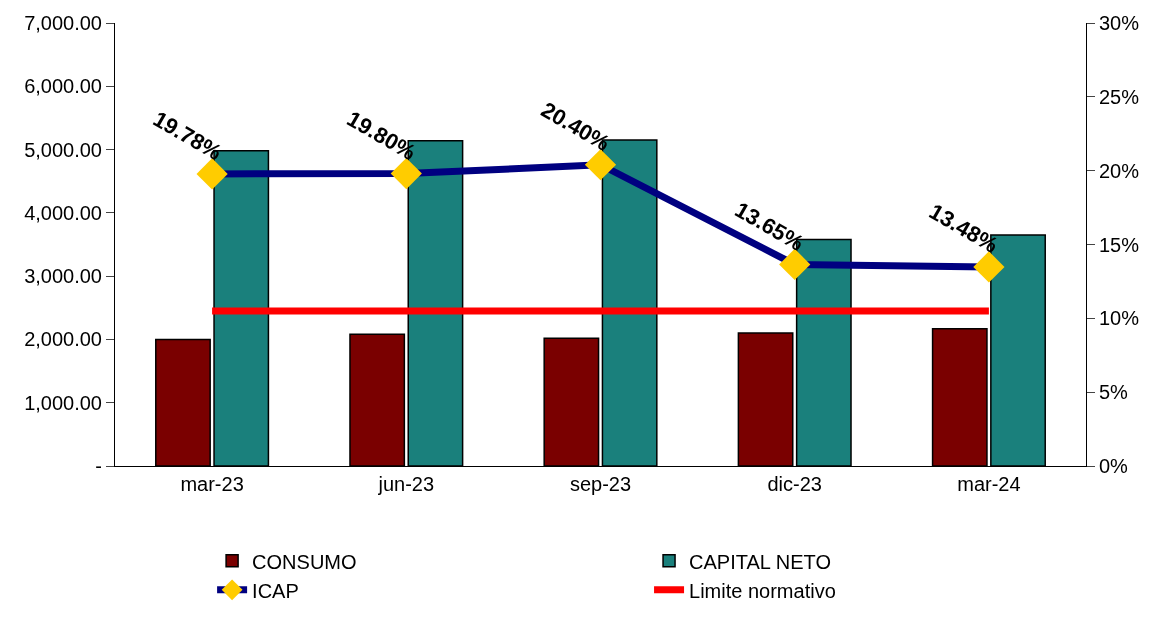 This screenshot has height=621, width=1166. Describe the element at coordinates (212, 484) in the screenshot. I see `x-tick-label: mar-23` at that location.